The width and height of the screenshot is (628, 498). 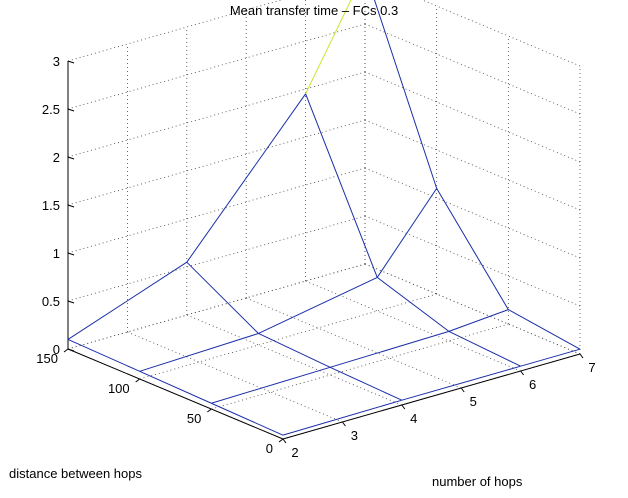 What do you see at coordinates (51, 301) in the screenshot?
I see `z-tick-label: 0.5` at bounding box center [51, 301].